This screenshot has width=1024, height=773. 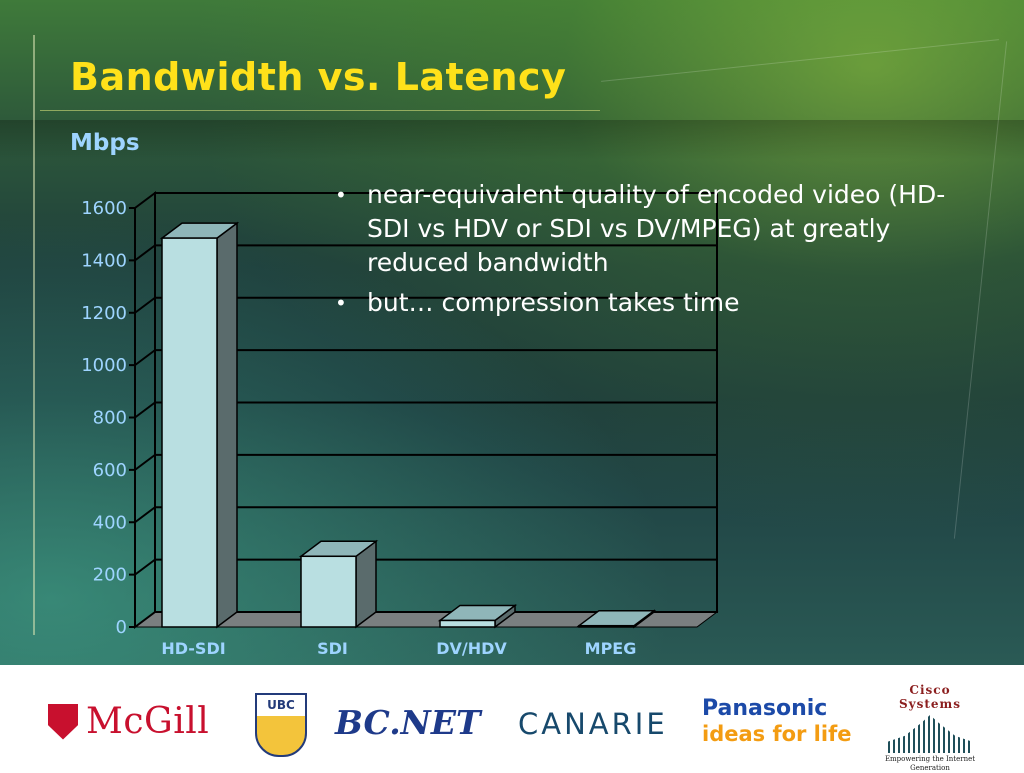 I want to click on canarie-logo: CANARIE, so click(x=593, y=724).